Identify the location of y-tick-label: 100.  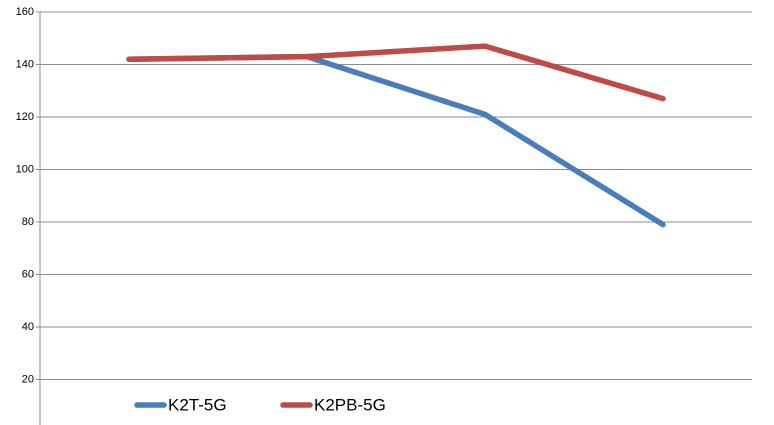
(25, 169).